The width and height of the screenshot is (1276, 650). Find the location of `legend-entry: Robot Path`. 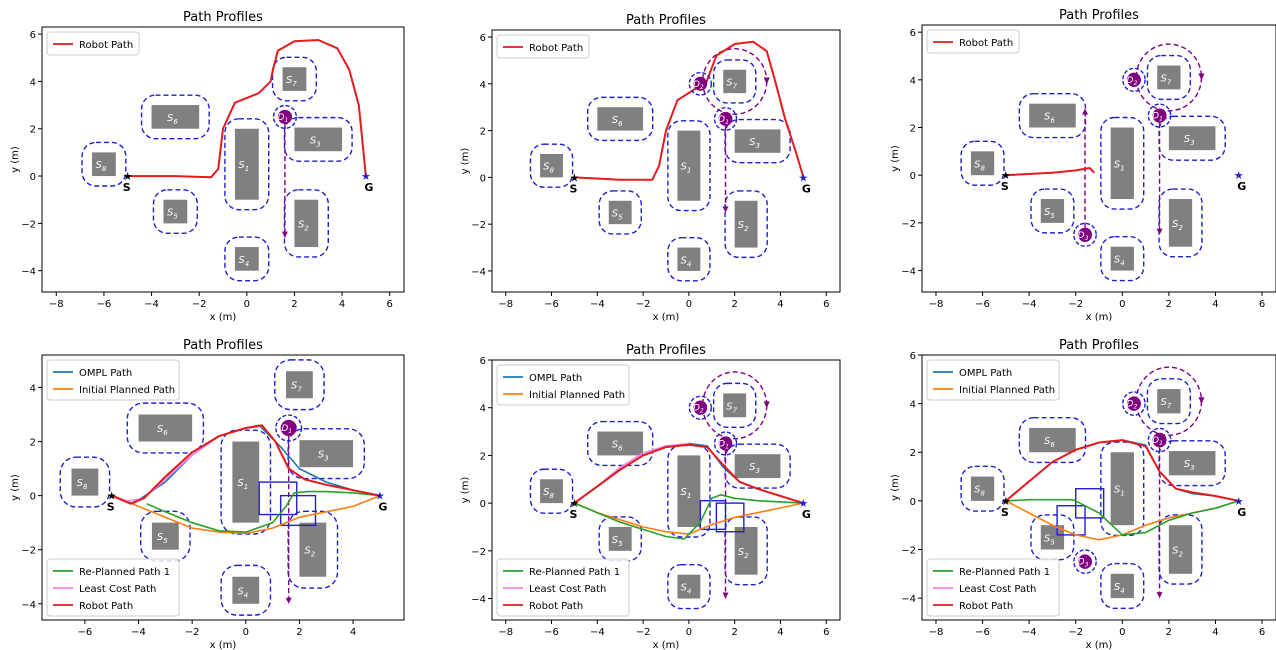

legend-entry: Robot Path is located at coordinates (986, 43).